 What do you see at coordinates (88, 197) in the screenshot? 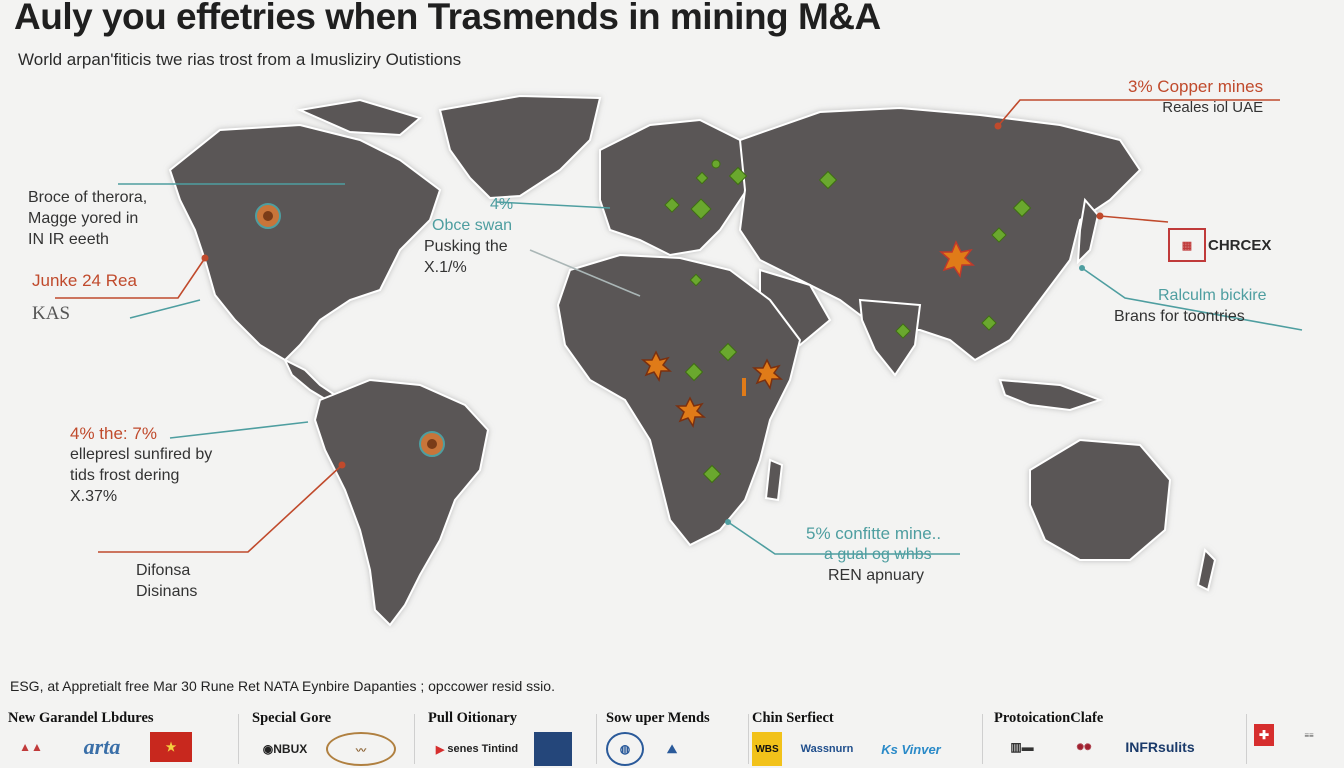
I see `callout-line: Broce of therora,` at bounding box center [88, 197].